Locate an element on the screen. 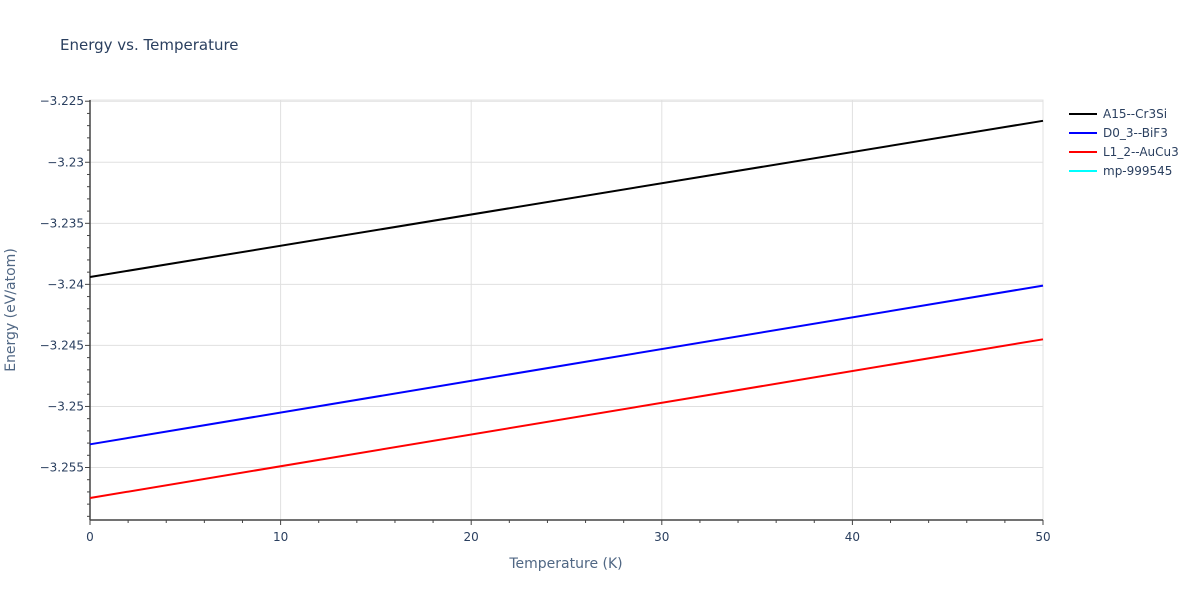  legend-label: L1_2--AuCu3 is located at coordinates (1141, 152).